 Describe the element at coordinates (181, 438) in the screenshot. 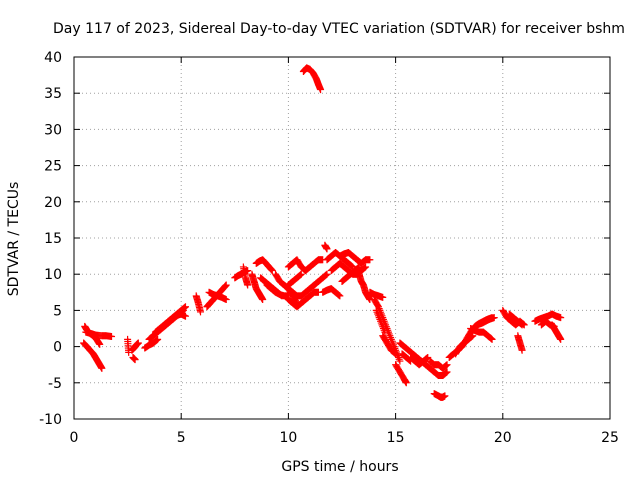

I see `x-tick-label: 5` at that location.